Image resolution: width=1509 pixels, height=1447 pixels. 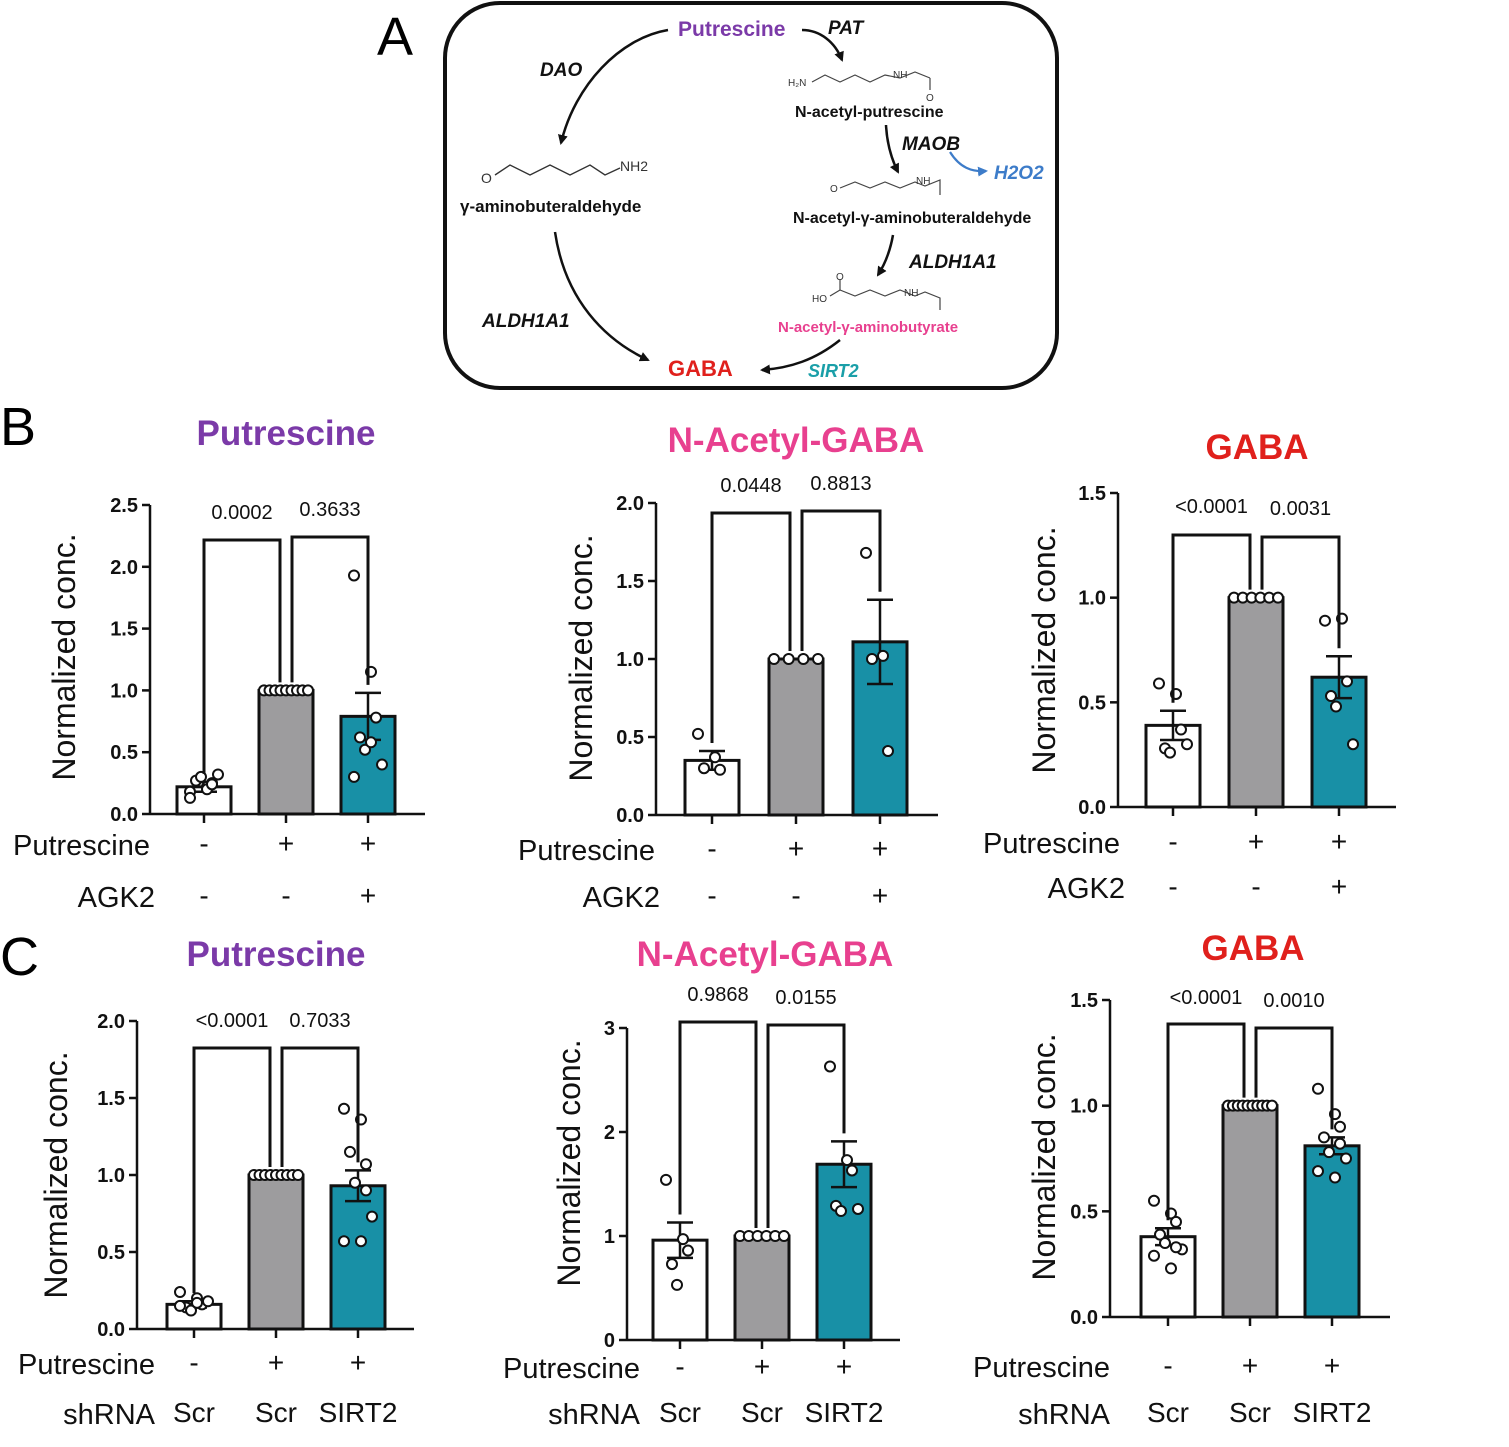 I want to click on p-value-label: 0.0155, so click(x=805, y=998).